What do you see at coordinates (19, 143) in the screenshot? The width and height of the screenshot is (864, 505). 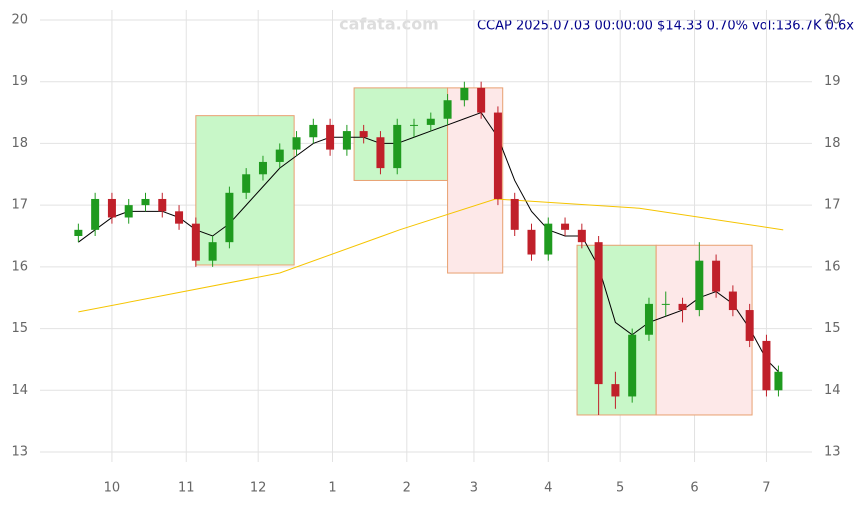 I see `y-tick-label-left: 18` at bounding box center [19, 143].